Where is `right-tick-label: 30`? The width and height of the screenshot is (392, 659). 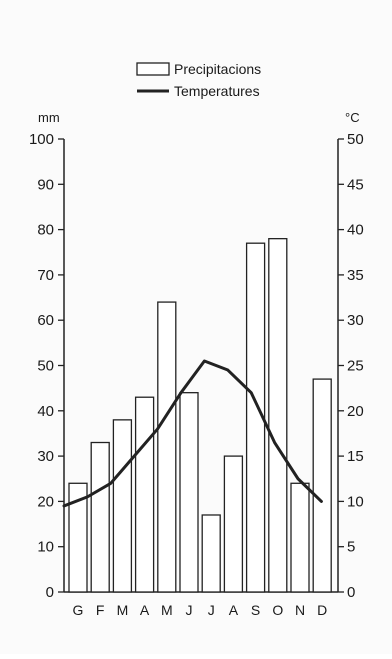
right-tick-label: 30 is located at coordinates (355, 320).